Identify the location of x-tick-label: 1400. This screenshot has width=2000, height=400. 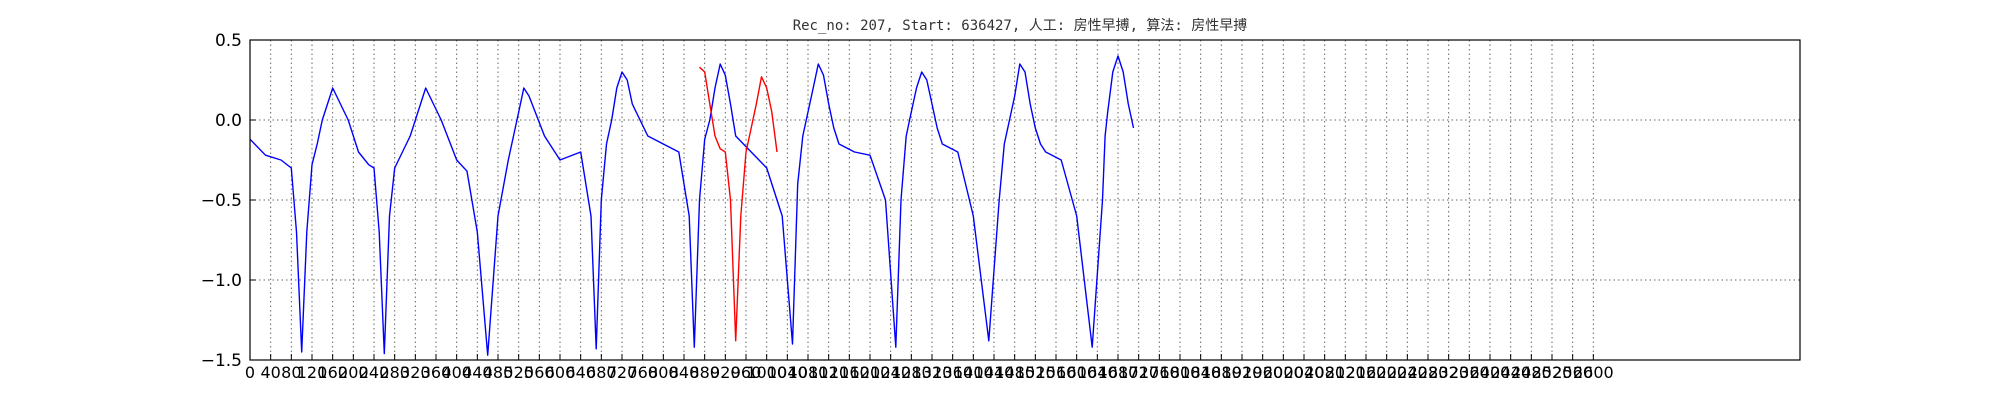
(973, 372).